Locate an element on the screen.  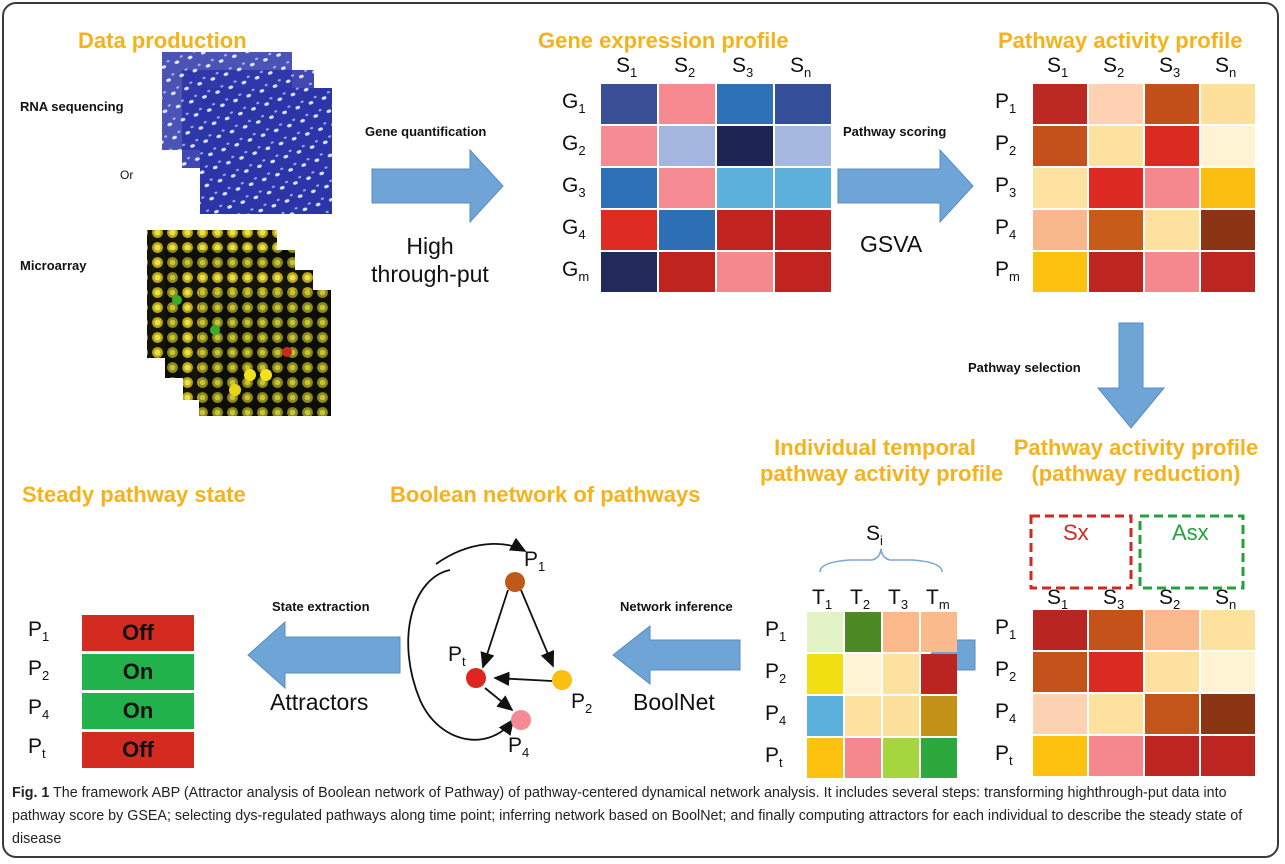
gene-row-3-sub: 4 is located at coordinates (582, 235).